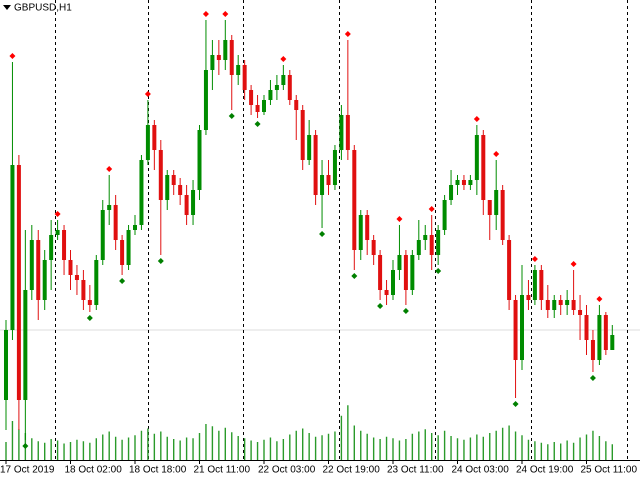 The width and height of the screenshot is (640, 480). Describe the element at coordinates (609, 470) in the screenshot. I see `x-tick-label: 25 Oct 11:00` at that location.